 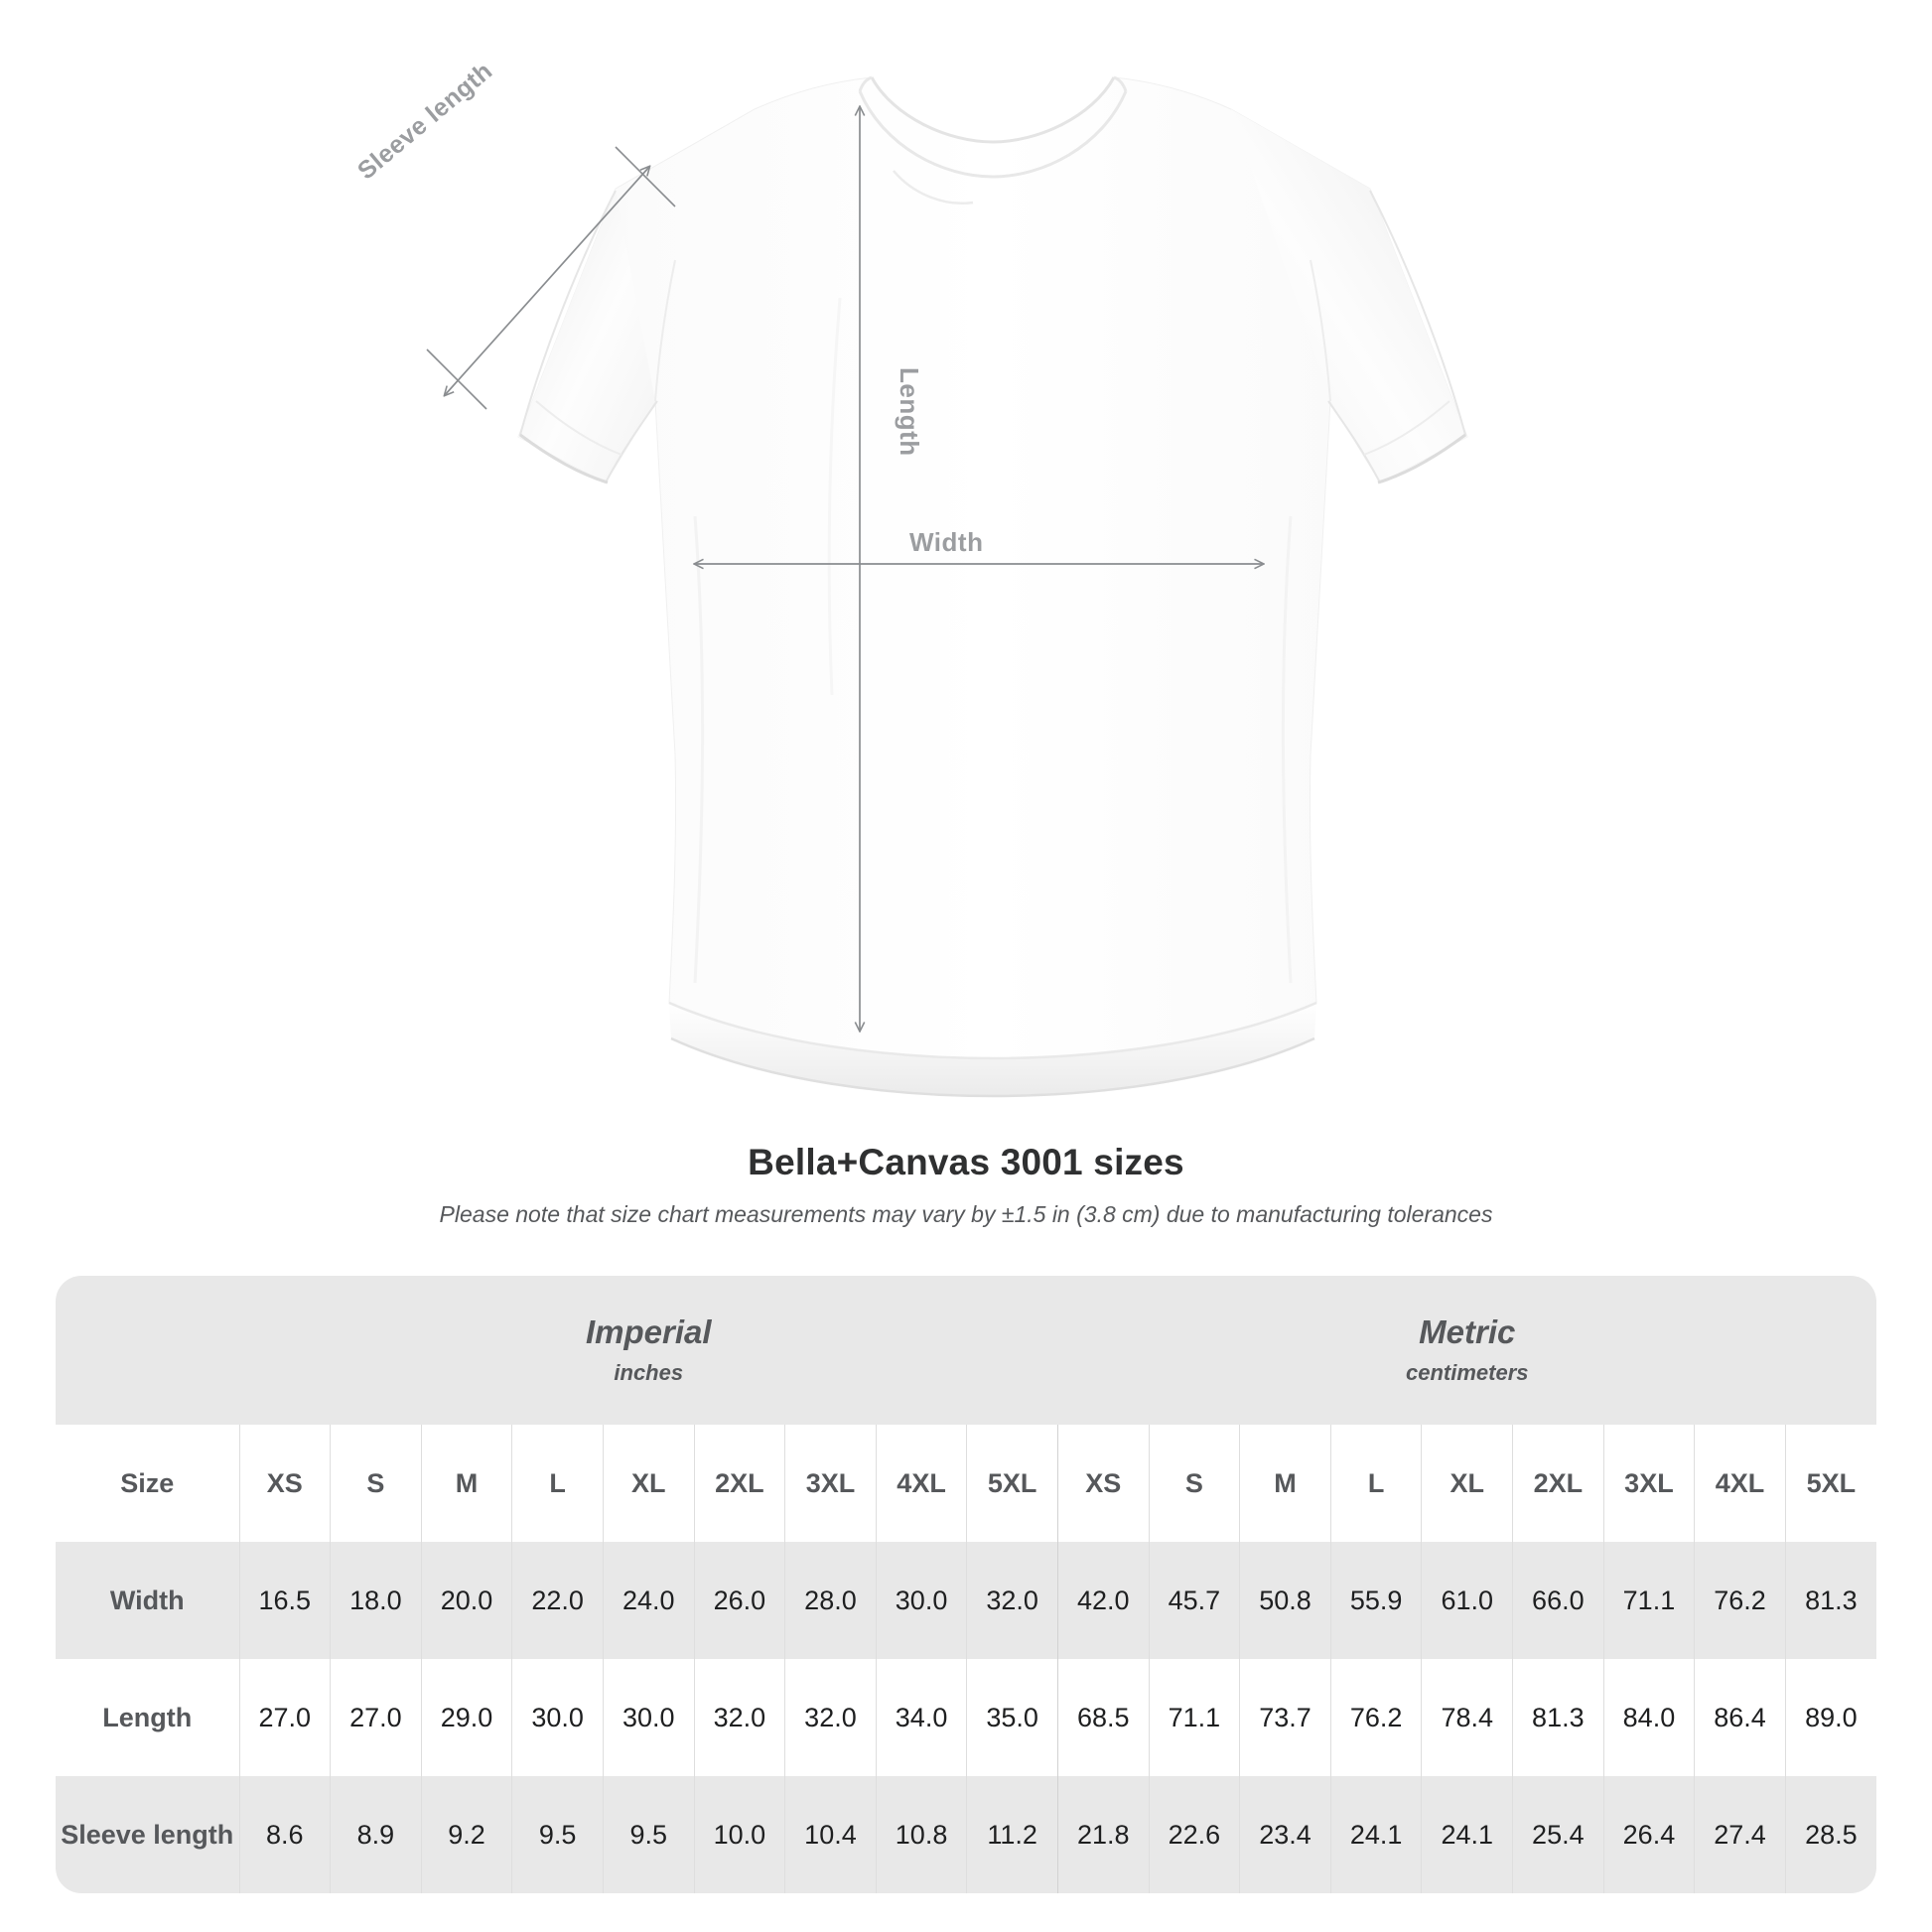 I want to click on table-cell: 42.0, so click(x=1103, y=1600).